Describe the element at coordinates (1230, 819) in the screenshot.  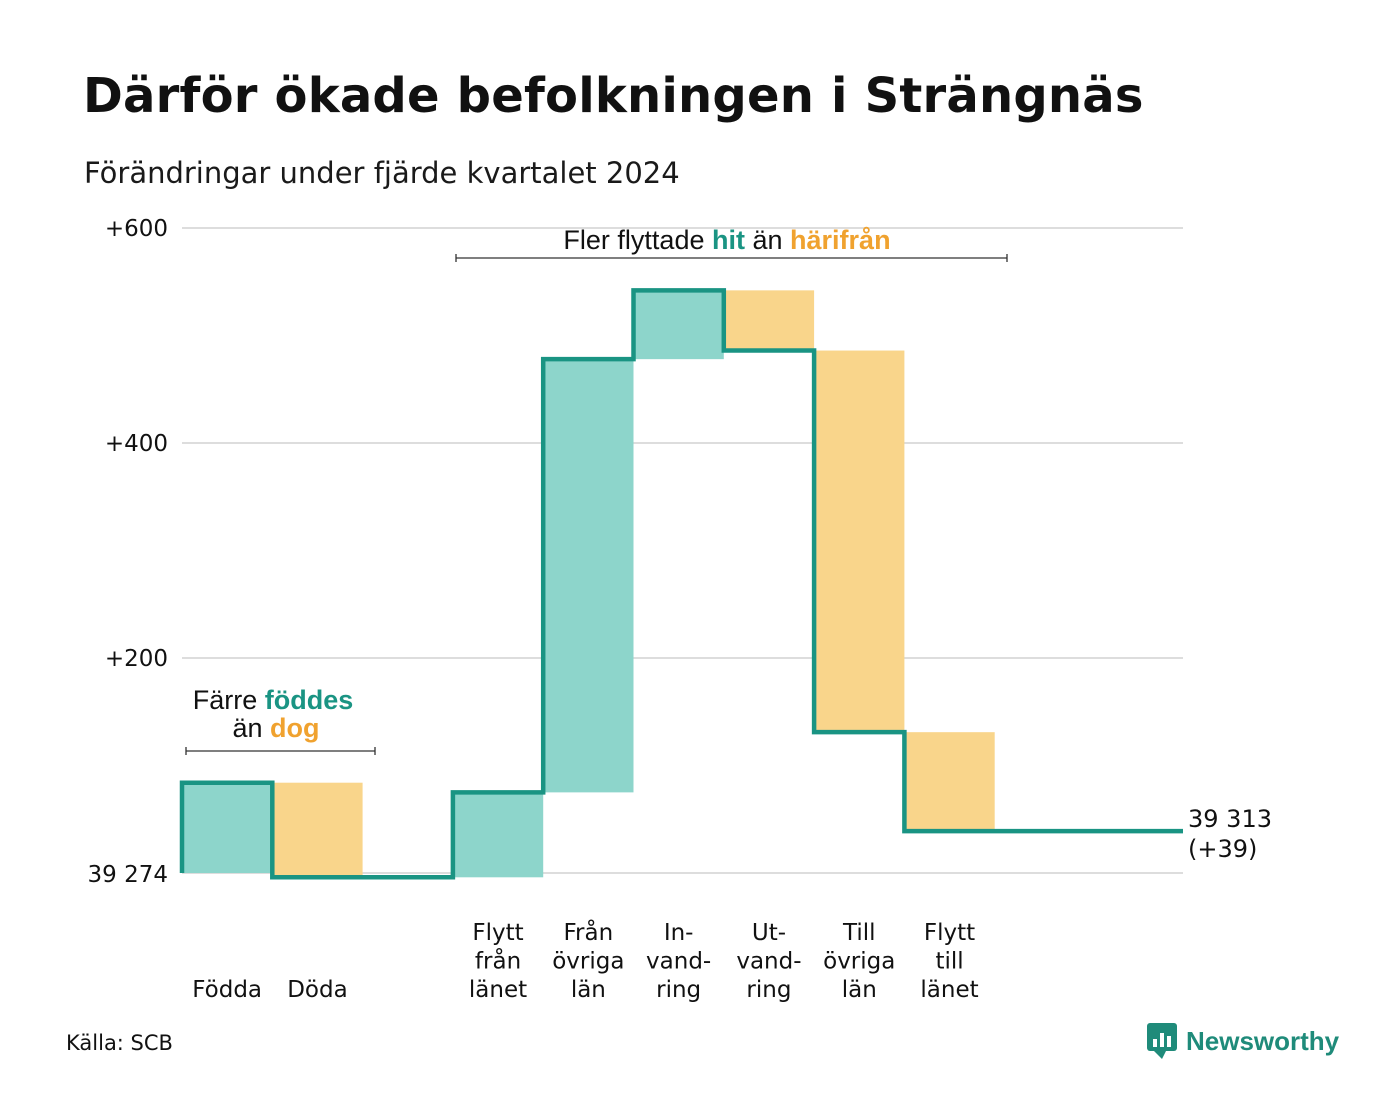
I see `end-value-label: 39 313` at that location.